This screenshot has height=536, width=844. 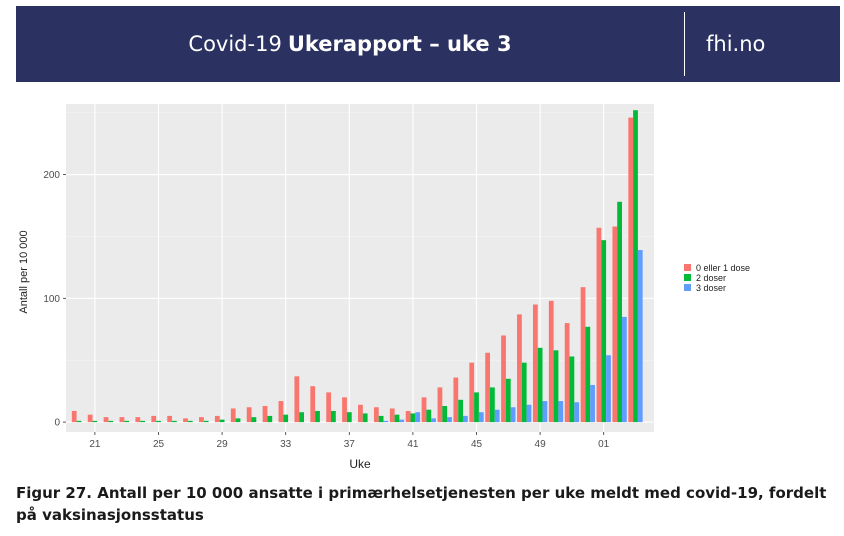 I want to click on x-tick-label: 01, so click(x=604, y=444).